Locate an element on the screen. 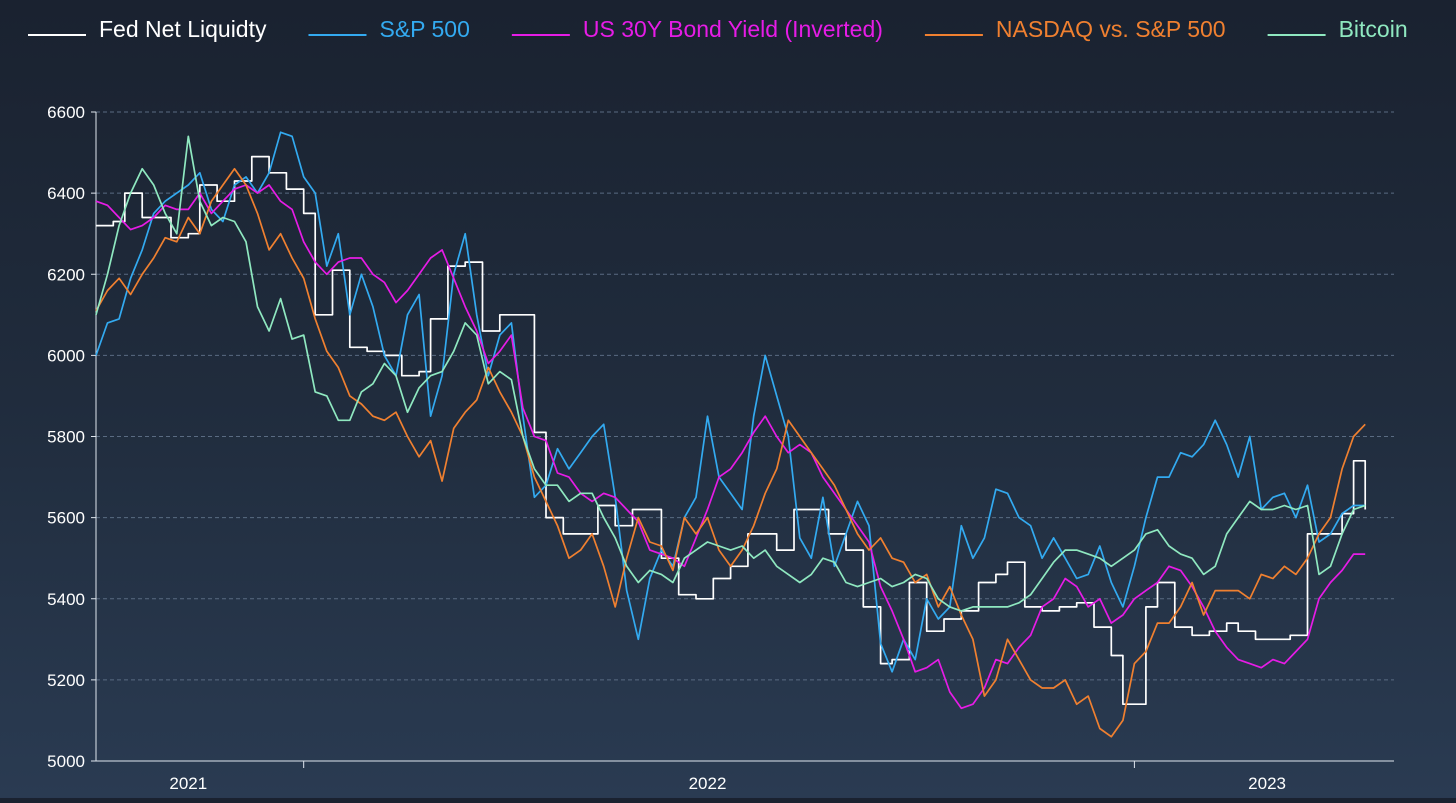 The height and width of the screenshot is (803, 1456). x-tick-label-2022: 2022 is located at coordinates (708, 783).